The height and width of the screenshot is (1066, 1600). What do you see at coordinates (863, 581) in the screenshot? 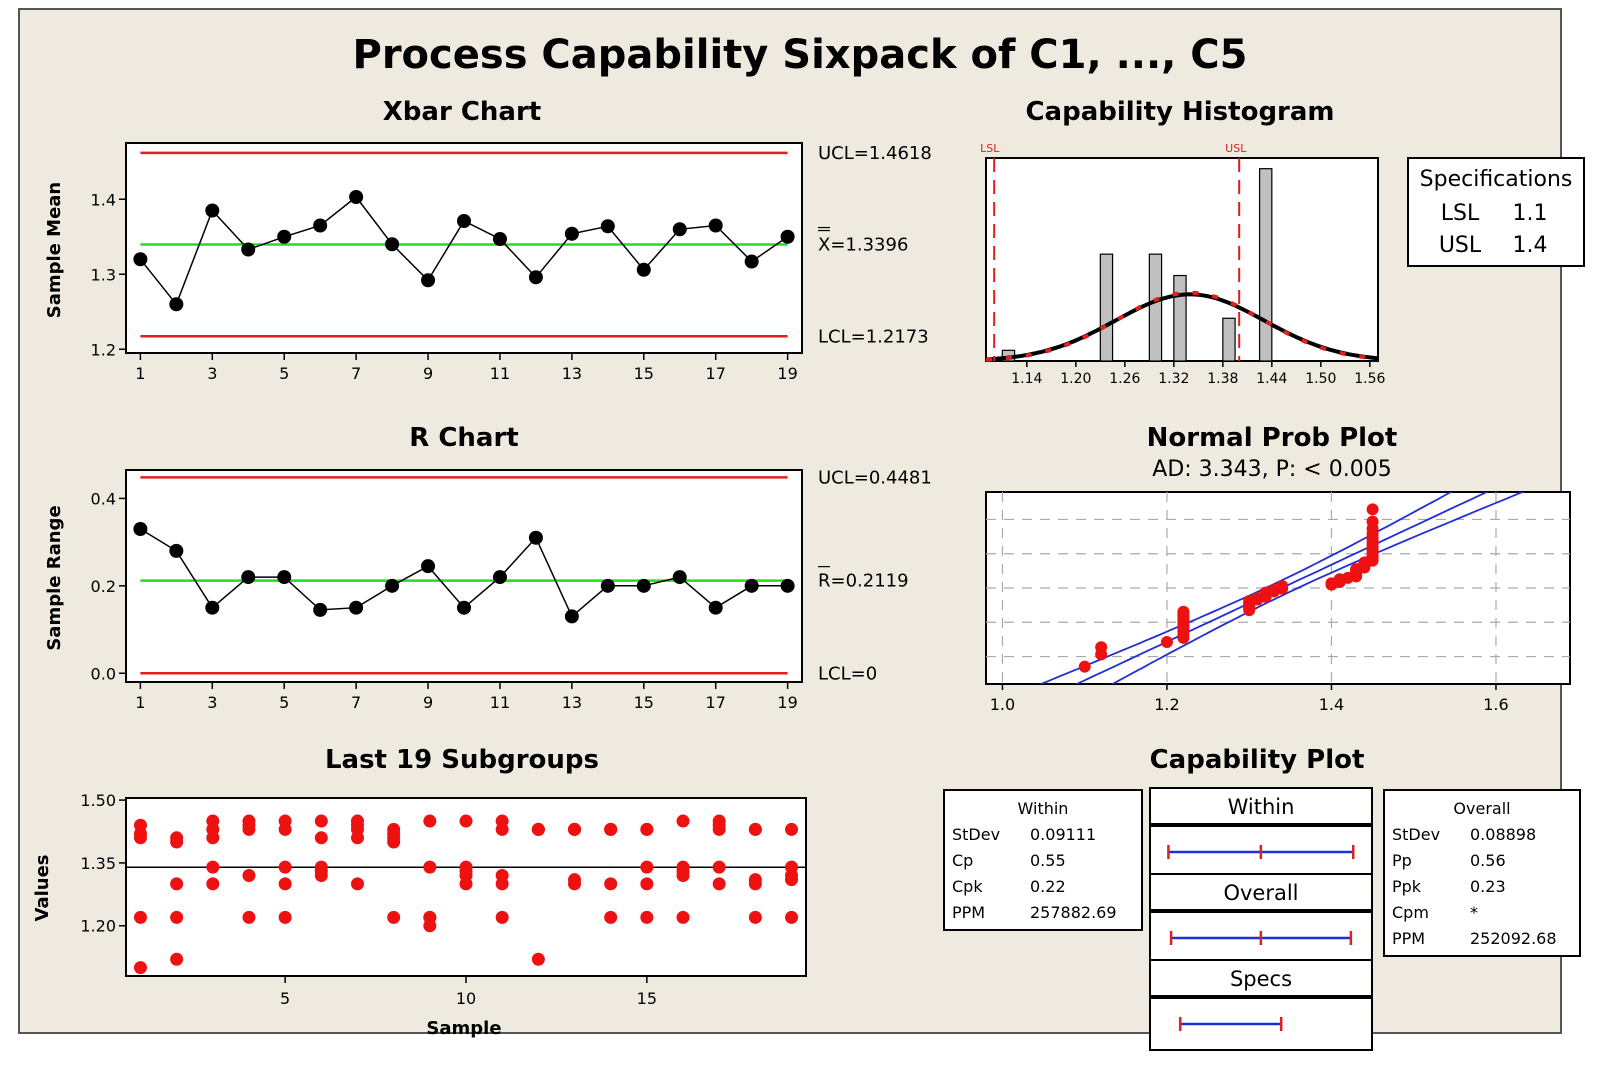
I see `r-chart-center-label: R=0.2119` at bounding box center [863, 581].